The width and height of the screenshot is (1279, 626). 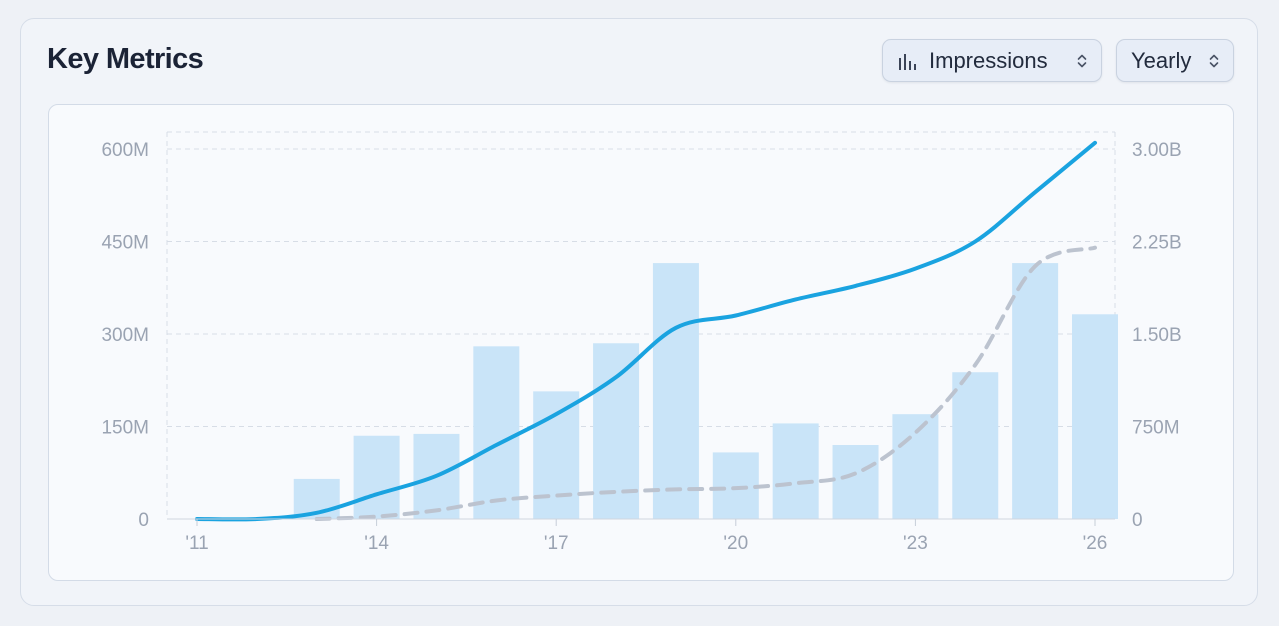 I want to click on y-right-tick-label: 750M, so click(x=1156, y=428).